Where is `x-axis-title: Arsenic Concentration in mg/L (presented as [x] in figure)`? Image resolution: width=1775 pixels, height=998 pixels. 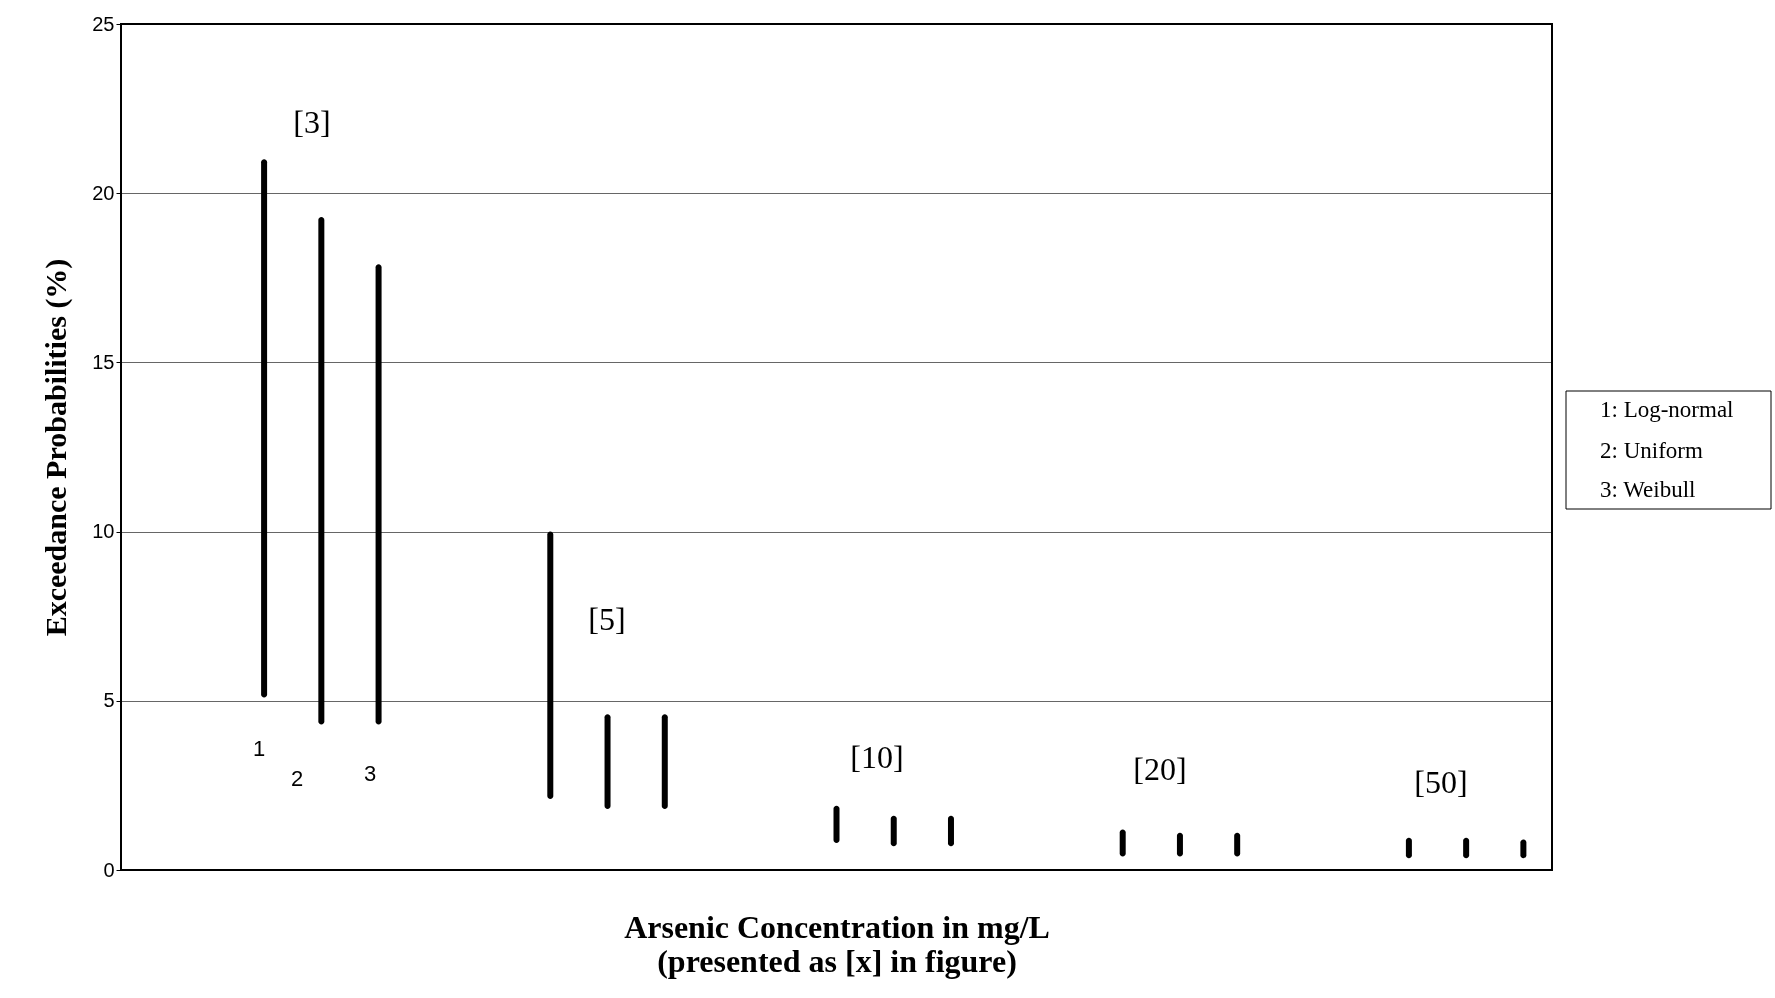 x-axis-title: Arsenic Concentration in mg/L (presented as [x] in figure) is located at coordinates (837, 943).